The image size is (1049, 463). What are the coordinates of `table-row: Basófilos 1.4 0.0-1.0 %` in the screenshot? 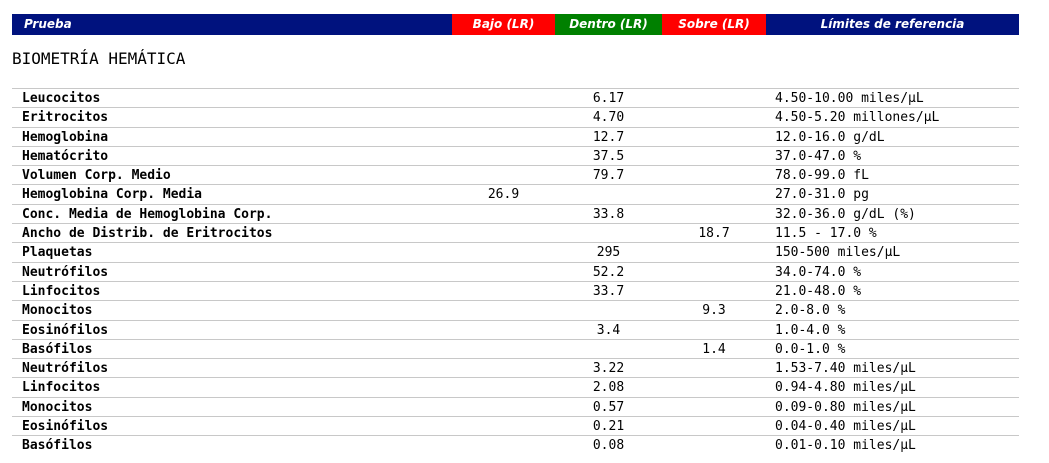 It's located at (515, 348).